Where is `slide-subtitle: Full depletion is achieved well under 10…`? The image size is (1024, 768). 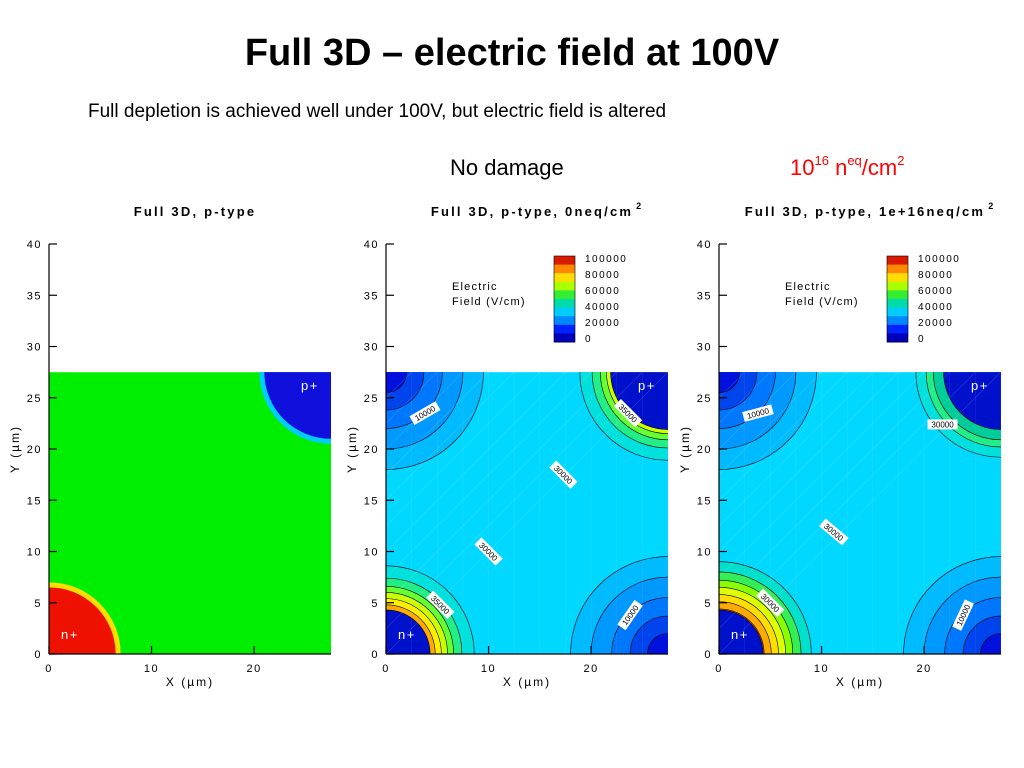
slide-subtitle: Full depletion is achieved well under 10… is located at coordinates (377, 111).